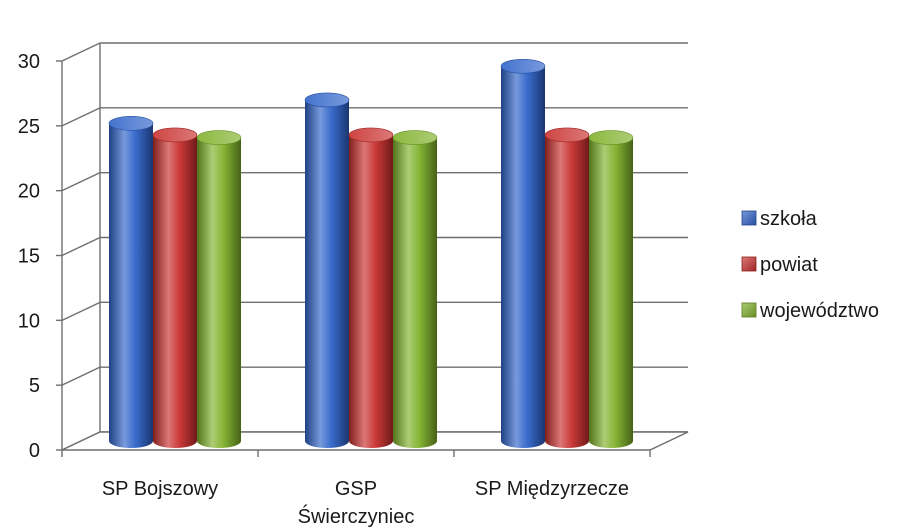 Image resolution: width=919 pixels, height=528 pixels. I want to click on legend-item: powiat, so click(779, 265).